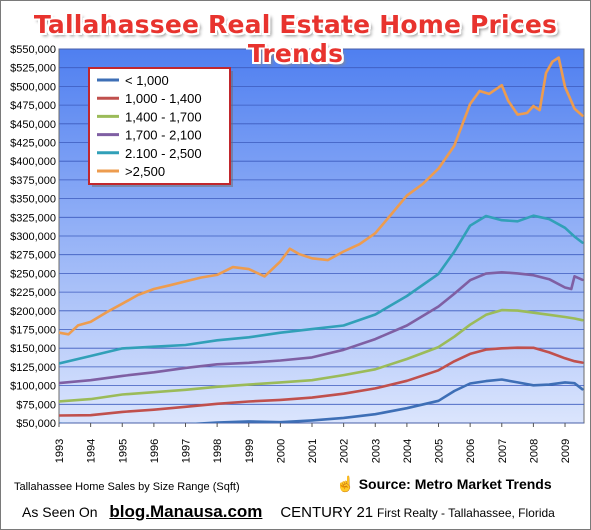 This screenshot has width=591, height=530. Describe the element at coordinates (471, 451) in the screenshot. I see `x-tick-label: 2006` at that location.